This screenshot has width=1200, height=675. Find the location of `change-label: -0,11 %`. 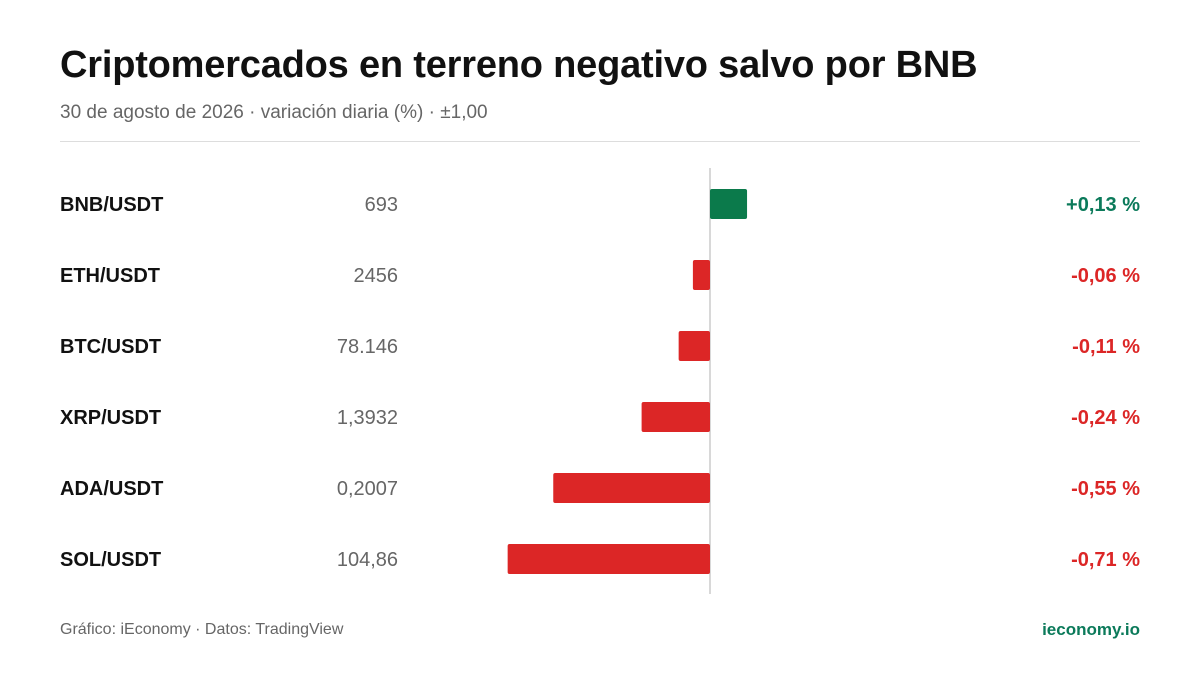

change-label: -0,11 % is located at coordinates (1106, 347).